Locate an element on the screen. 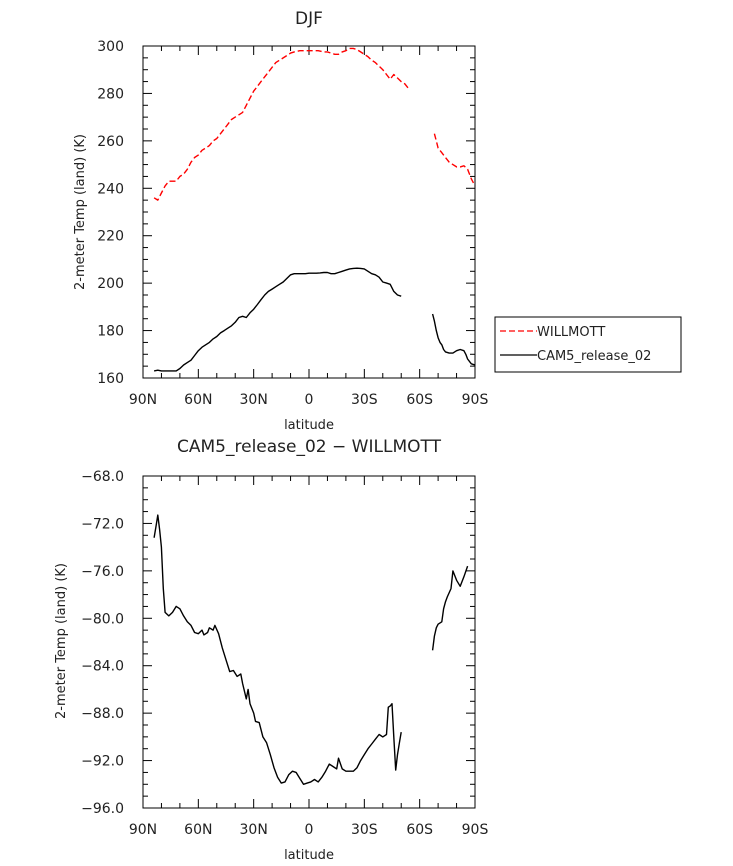 The height and width of the screenshot is (866, 733). bottom-y-tick-label: −72.0 is located at coordinates (102, 524).